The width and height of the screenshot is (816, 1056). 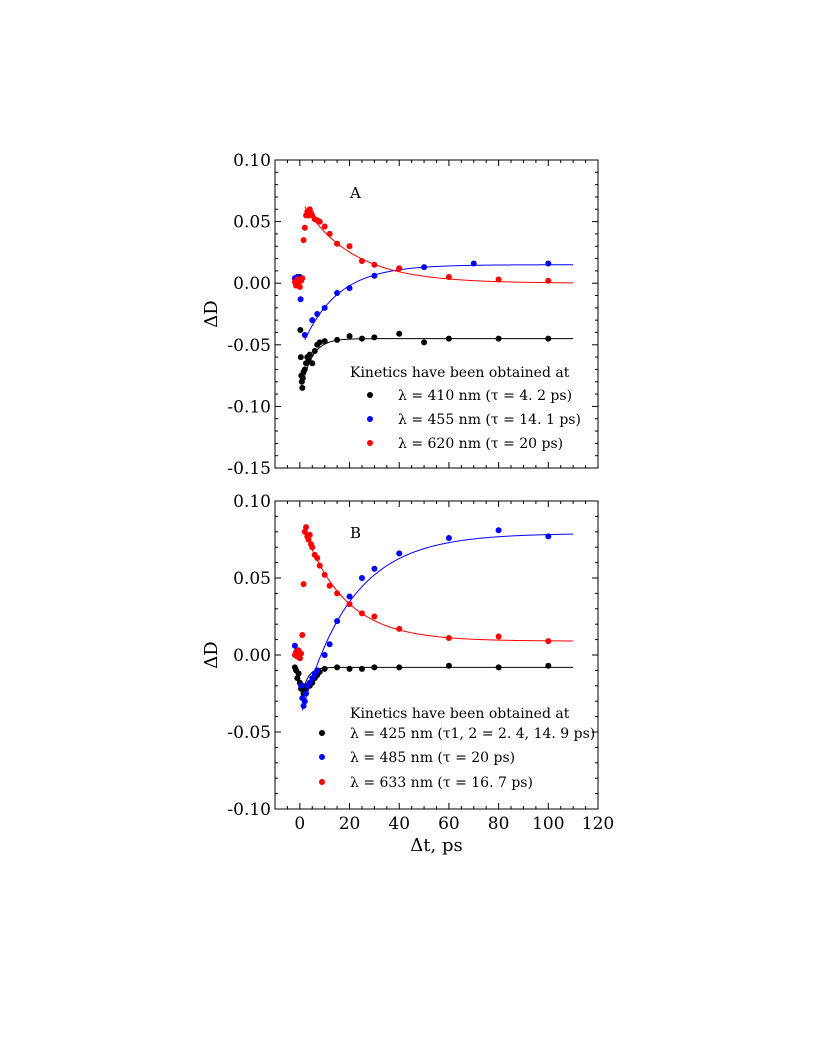 I want to click on x-tick-label: 0, so click(x=299, y=824).